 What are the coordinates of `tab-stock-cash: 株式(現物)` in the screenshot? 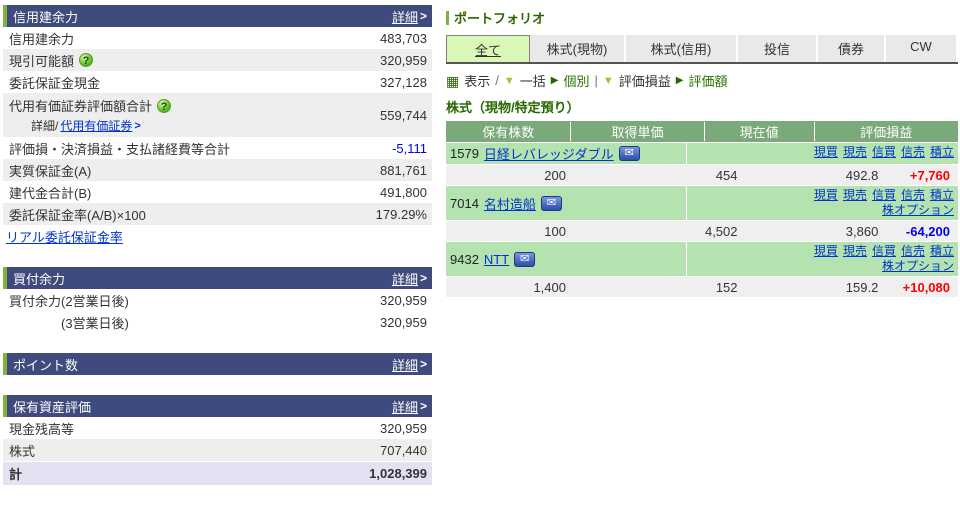 It's located at (578, 48).